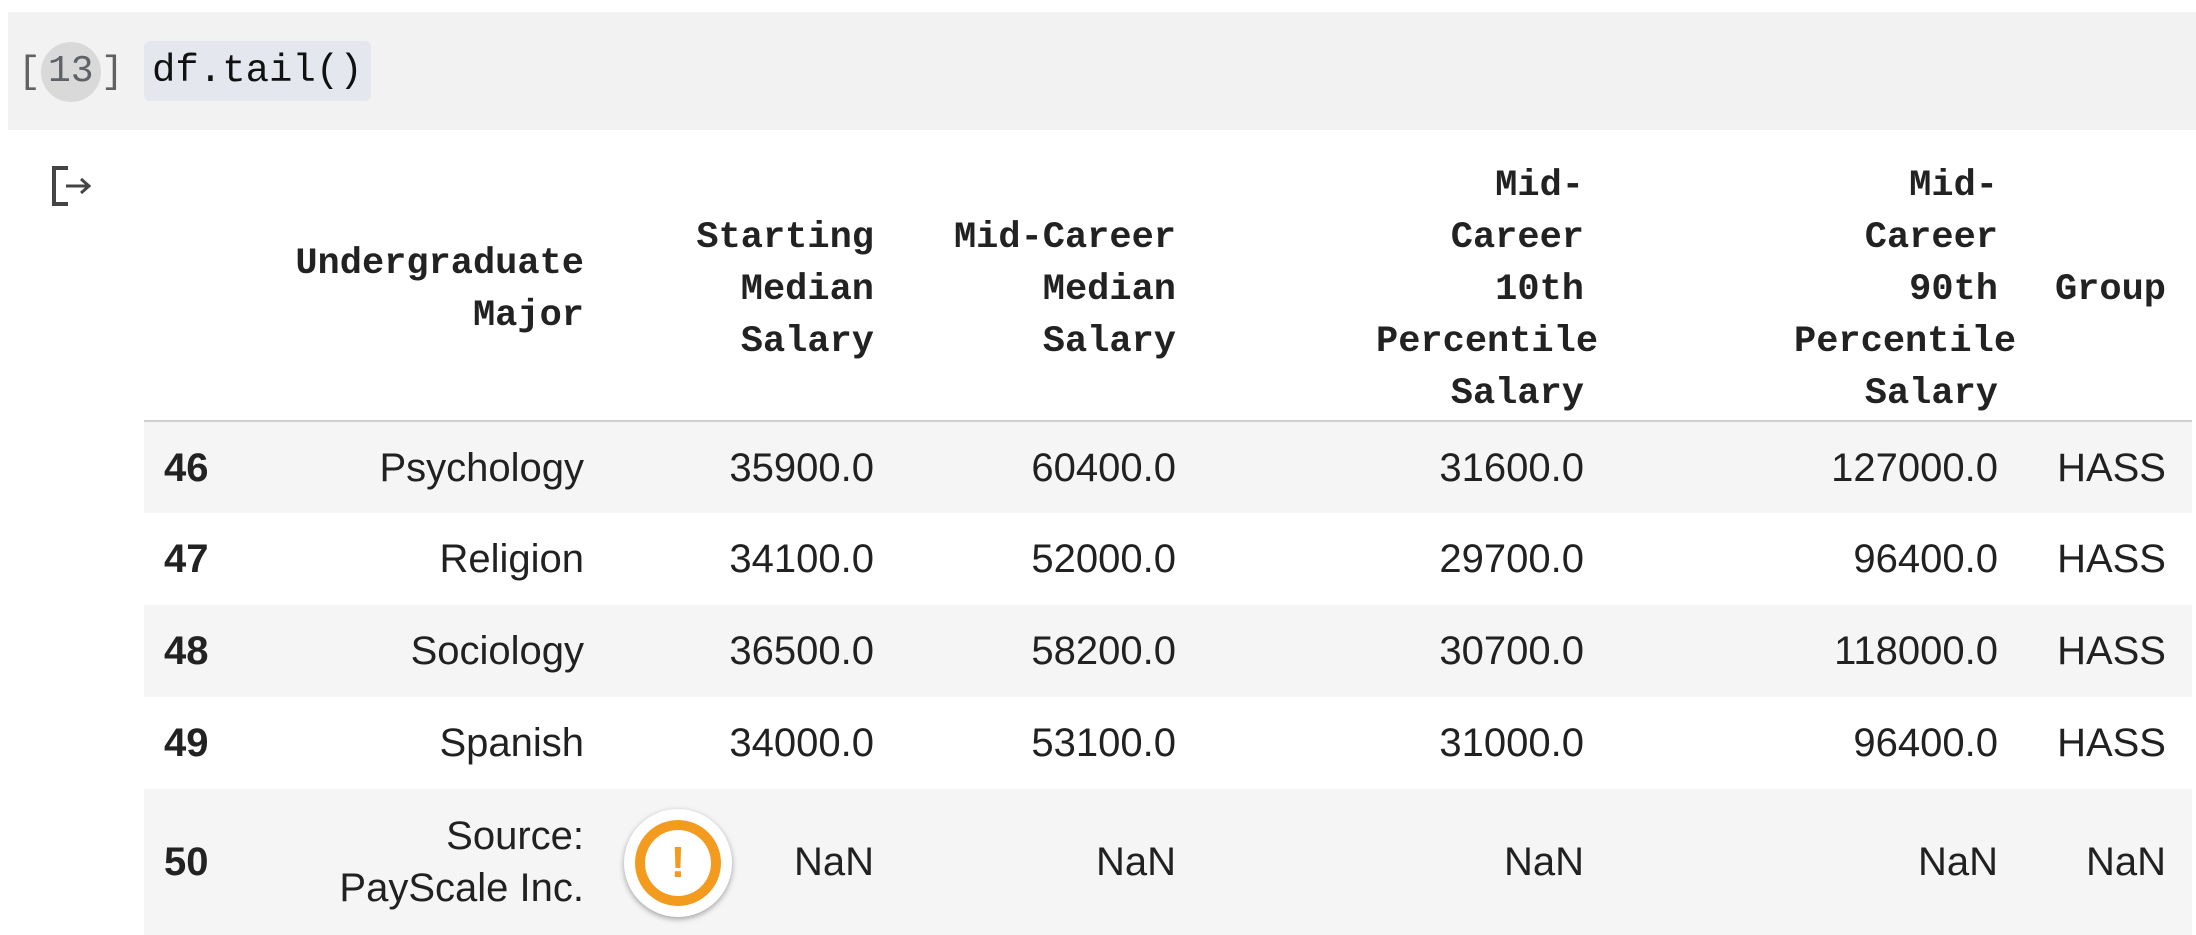 This screenshot has width=2196, height=935. Describe the element at coordinates (1103, 559) in the screenshot. I see `cell-mid-career-median: 52000.0` at that location.